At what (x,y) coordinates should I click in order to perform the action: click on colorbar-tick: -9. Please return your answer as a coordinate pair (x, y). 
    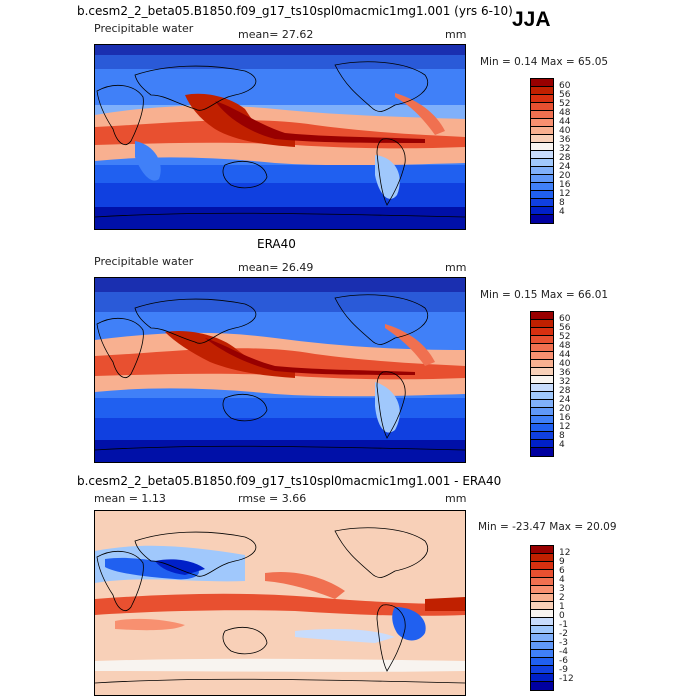
    Looking at the image, I should click on (563, 670).